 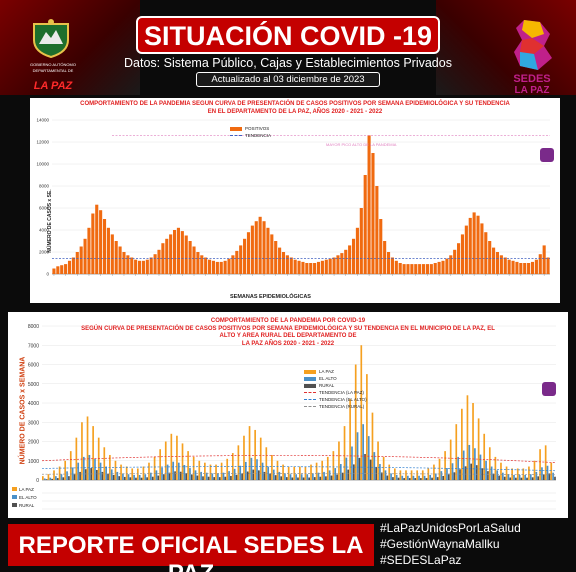 I want to click on main-title: SITUACIÓN COVID -19, so click(x=288, y=36).